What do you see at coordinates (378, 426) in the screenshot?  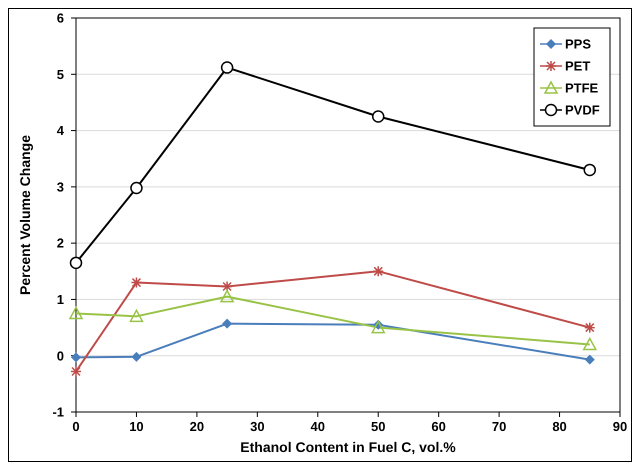 I see `x-tick-label: 50` at bounding box center [378, 426].